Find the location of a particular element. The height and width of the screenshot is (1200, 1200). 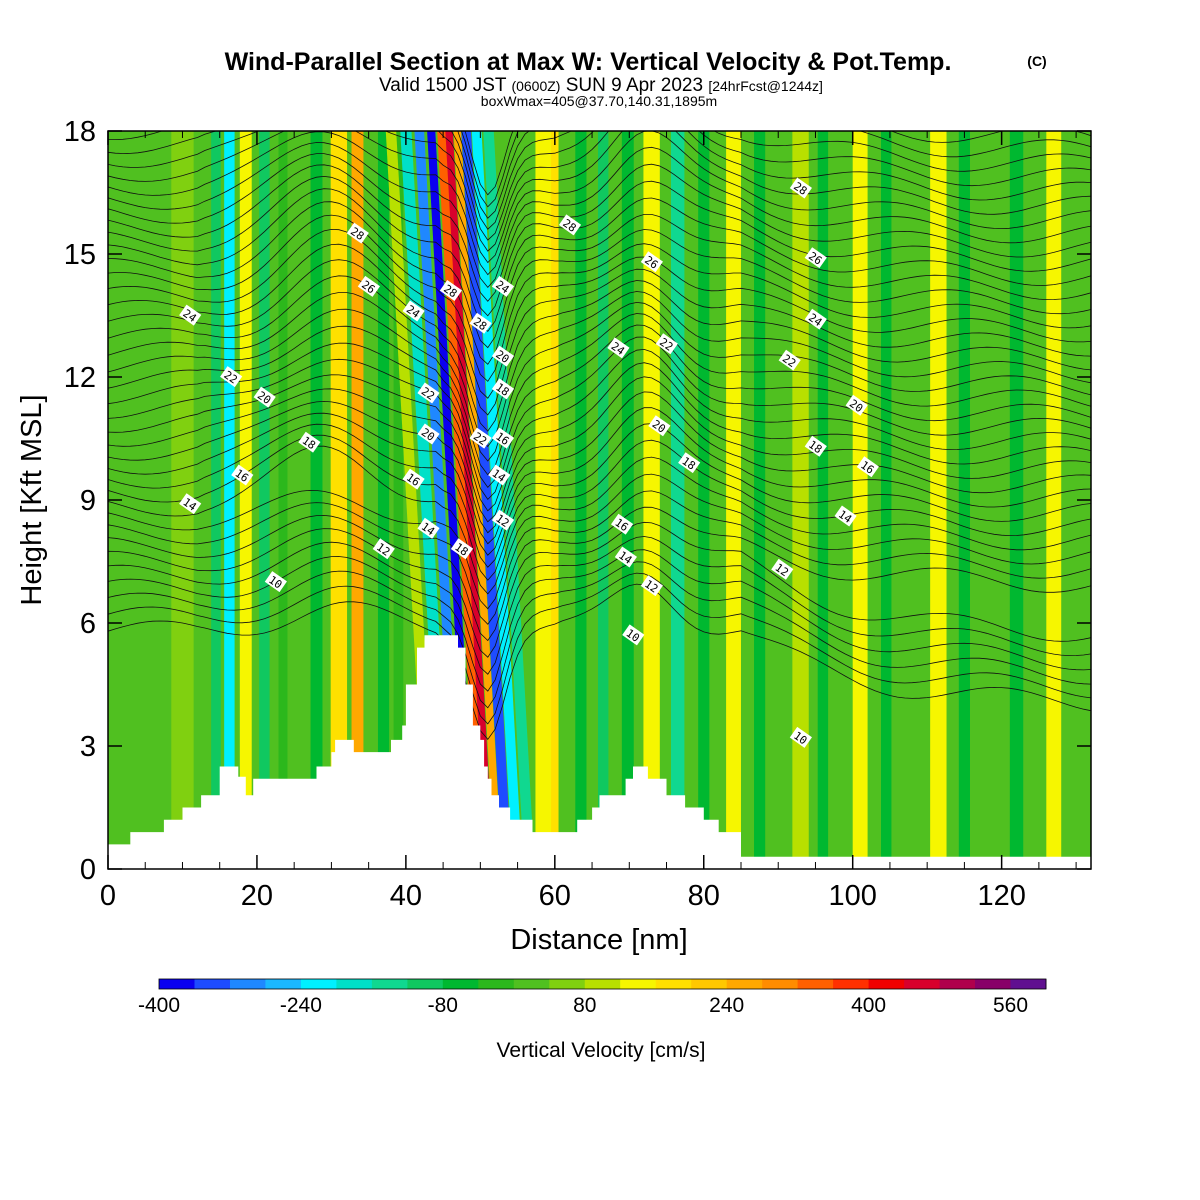

subtitle-date: SUN 9 Apr 2023 is located at coordinates (634, 85).